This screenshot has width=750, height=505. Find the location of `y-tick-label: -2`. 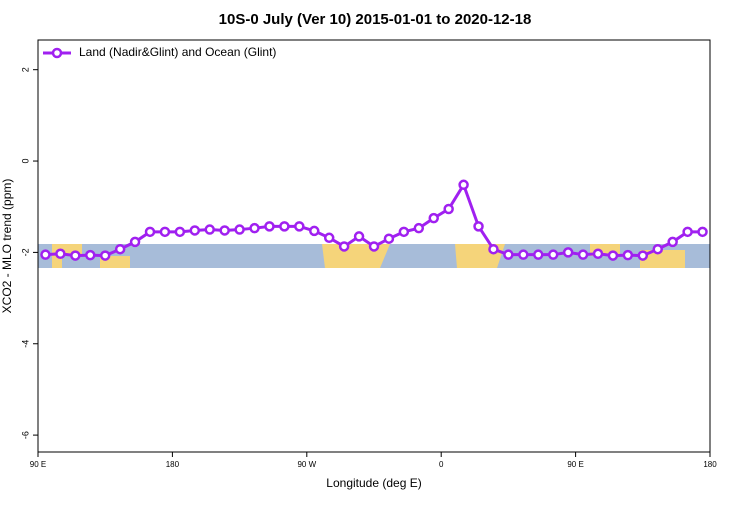

y-tick-label: -2 is located at coordinates (25, 252).